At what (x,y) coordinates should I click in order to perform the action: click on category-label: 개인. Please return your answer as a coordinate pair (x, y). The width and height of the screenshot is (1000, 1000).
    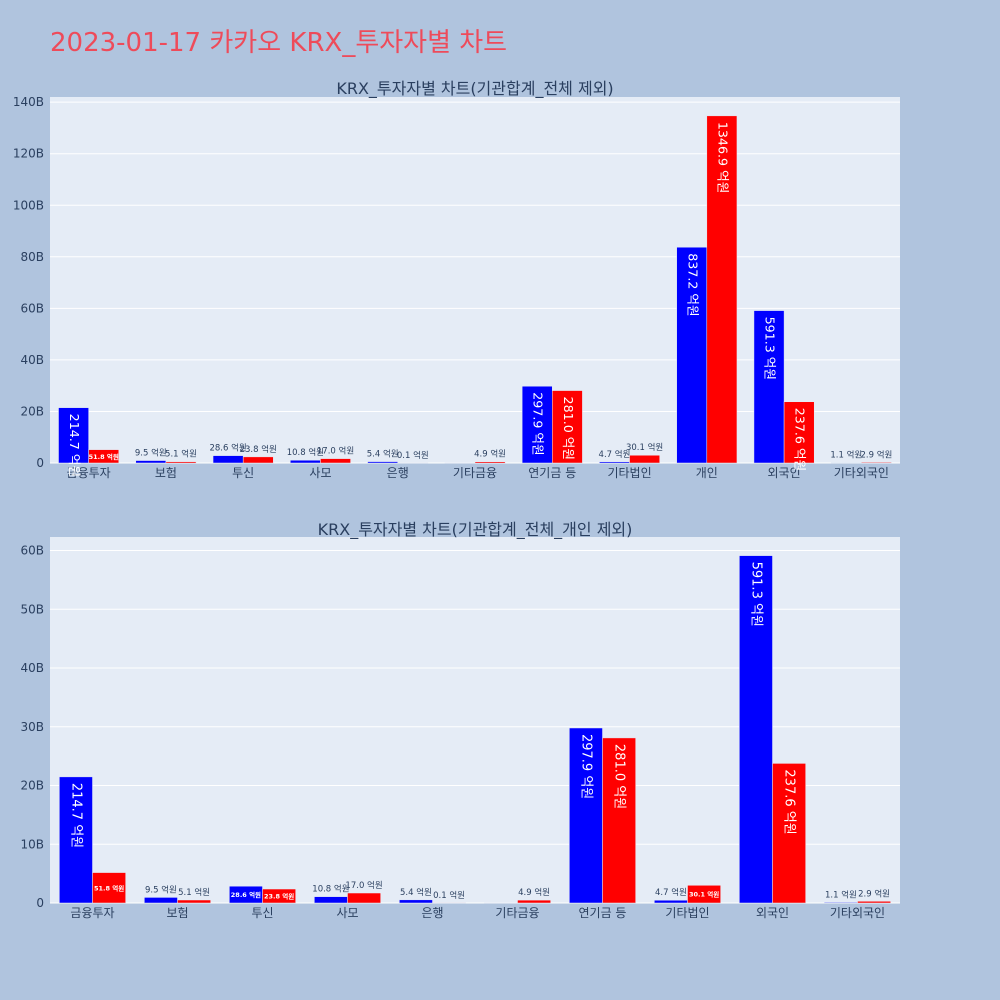
    Looking at the image, I should click on (707, 473).